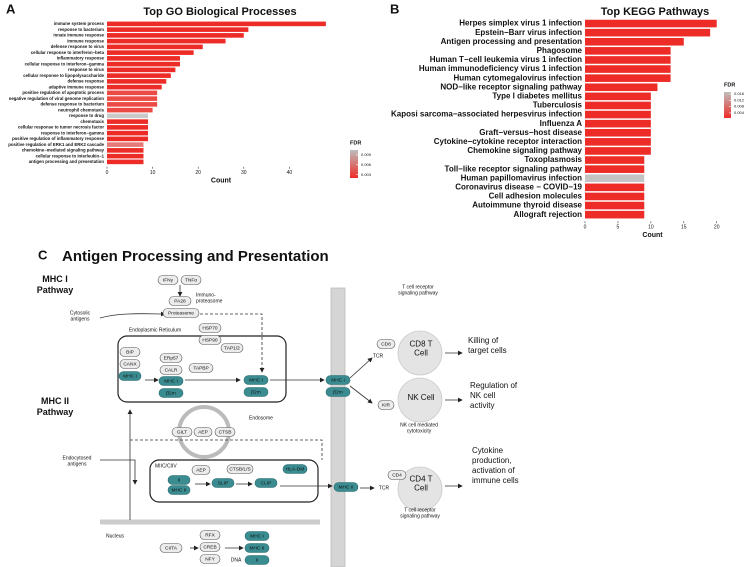 The height and width of the screenshot is (567, 748). What do you see at coordinates (655, 12) in the screenshot?
I see `chart-title: Top KEGG Pathways` at bounding box center [655, 12].